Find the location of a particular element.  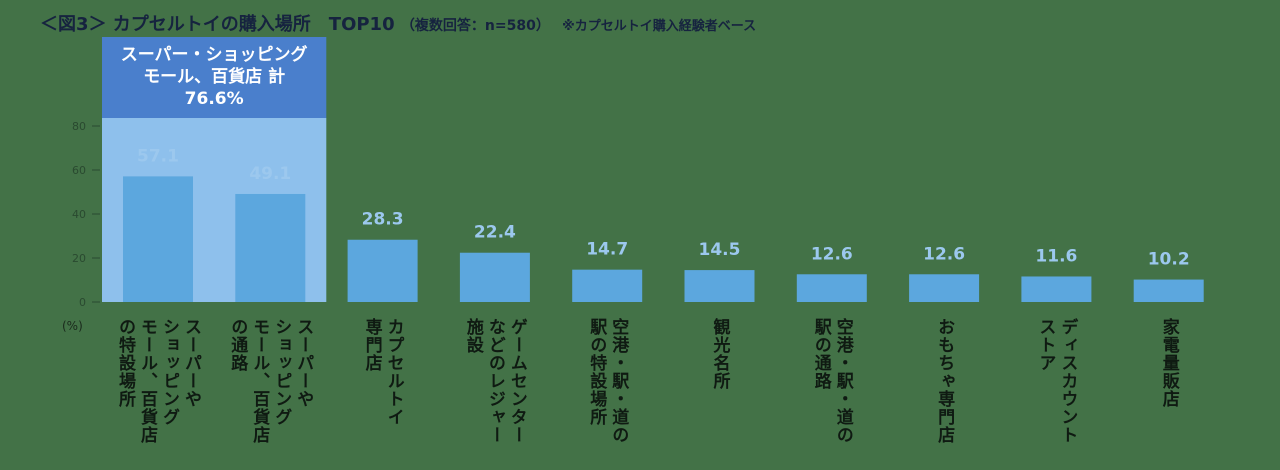

data-label: 14.7 is located at coordinates (607, 250).